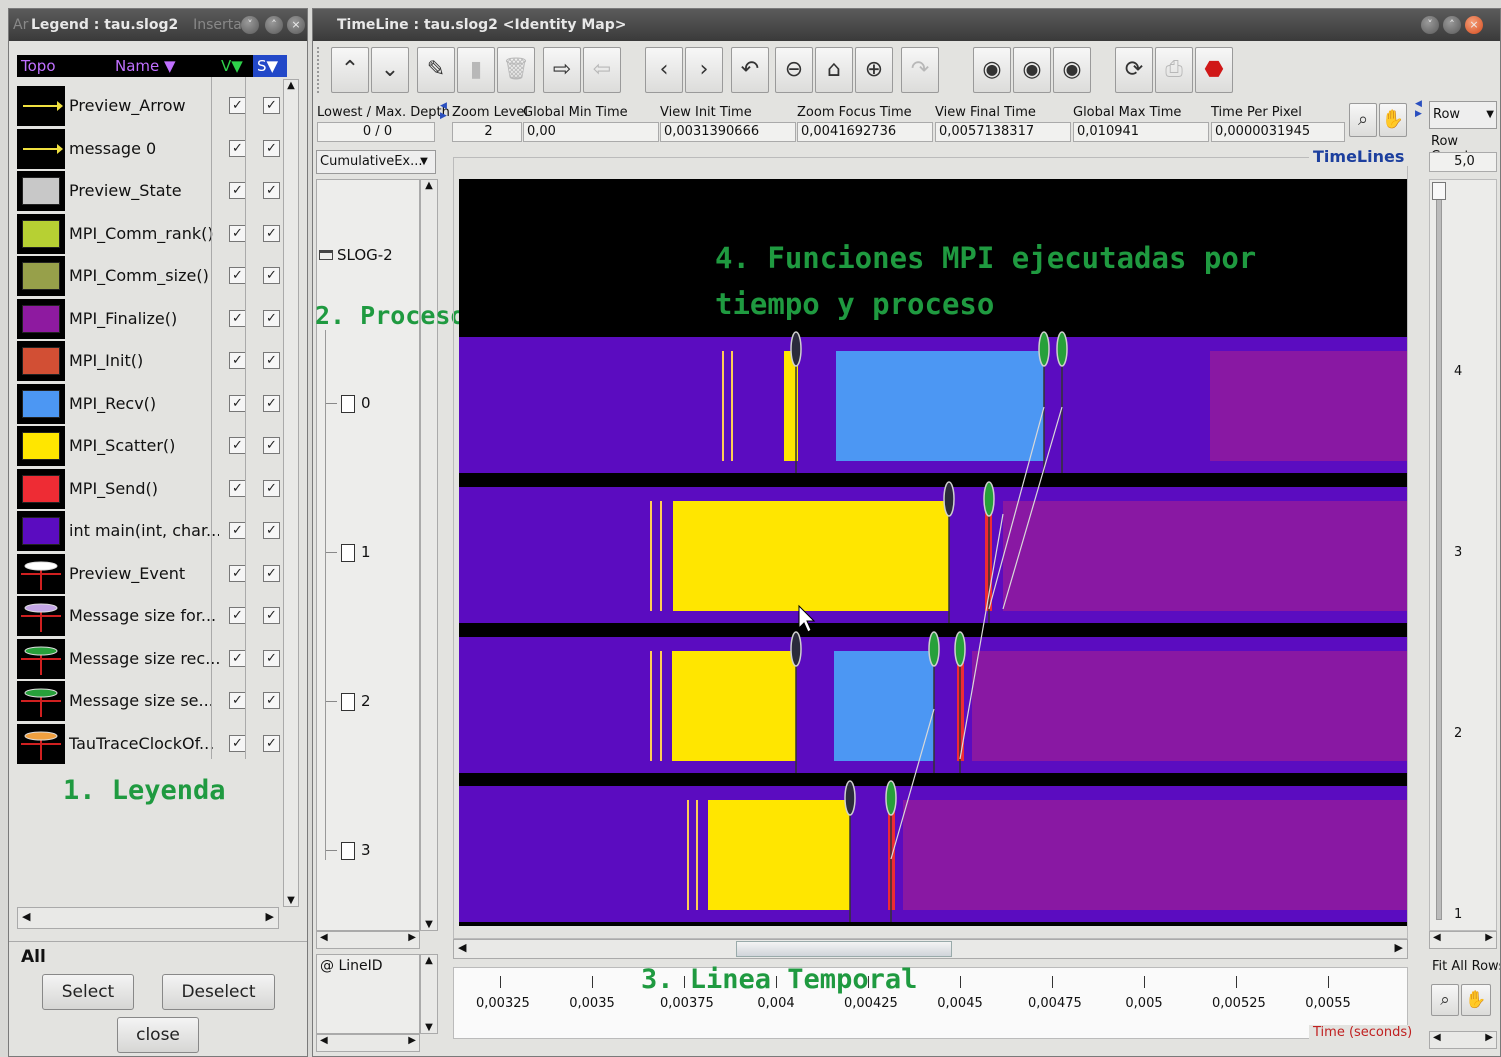  What do you see at coordinates (149, 234) in the screenshot?
I see `legend-item: MPI_Comm_rank() ✓ ✓` at bounding box center [149, 234].